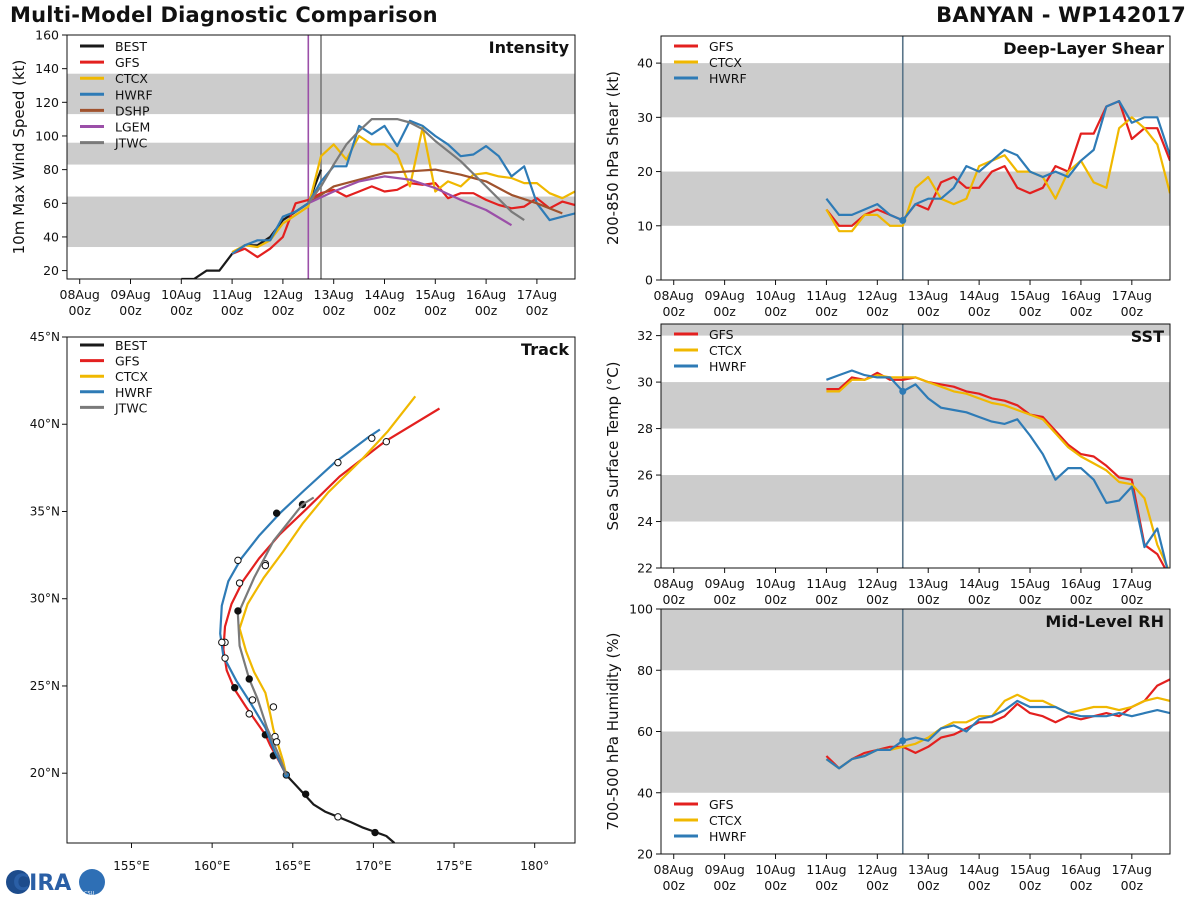  Describe the element at coordinates (645, 382) in the screenshot. I see `sst-ytick-label: 30` at that location.